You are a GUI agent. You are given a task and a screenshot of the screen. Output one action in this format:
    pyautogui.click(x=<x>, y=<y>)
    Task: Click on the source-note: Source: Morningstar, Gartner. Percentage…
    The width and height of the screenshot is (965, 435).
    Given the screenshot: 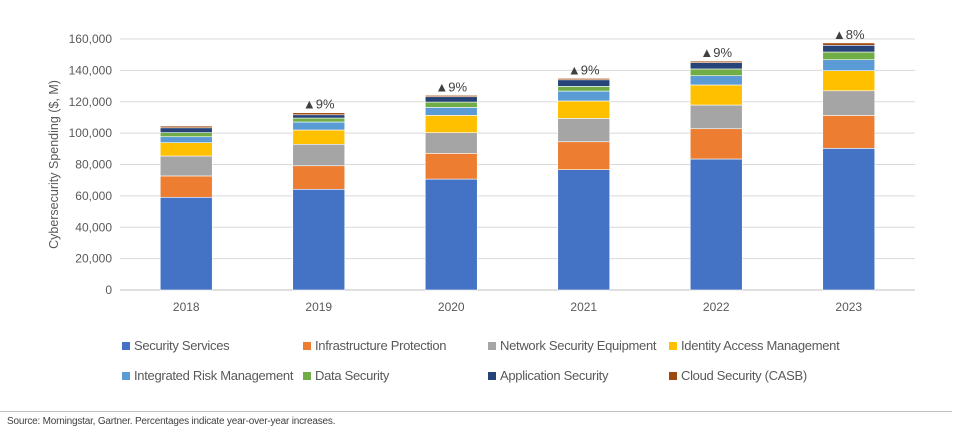 What is the action you would take?
    pyautogui.click(x=171, y=421)
    